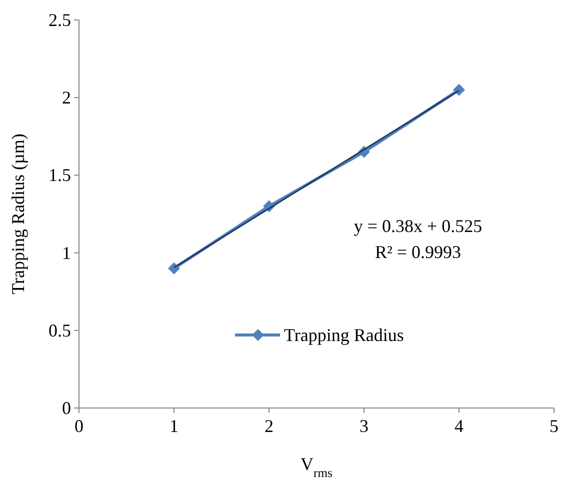 The width and height of the screenshot is (561, 480). I want to click on annotation: y = 0.38x + 0.525, so click(418, 226).